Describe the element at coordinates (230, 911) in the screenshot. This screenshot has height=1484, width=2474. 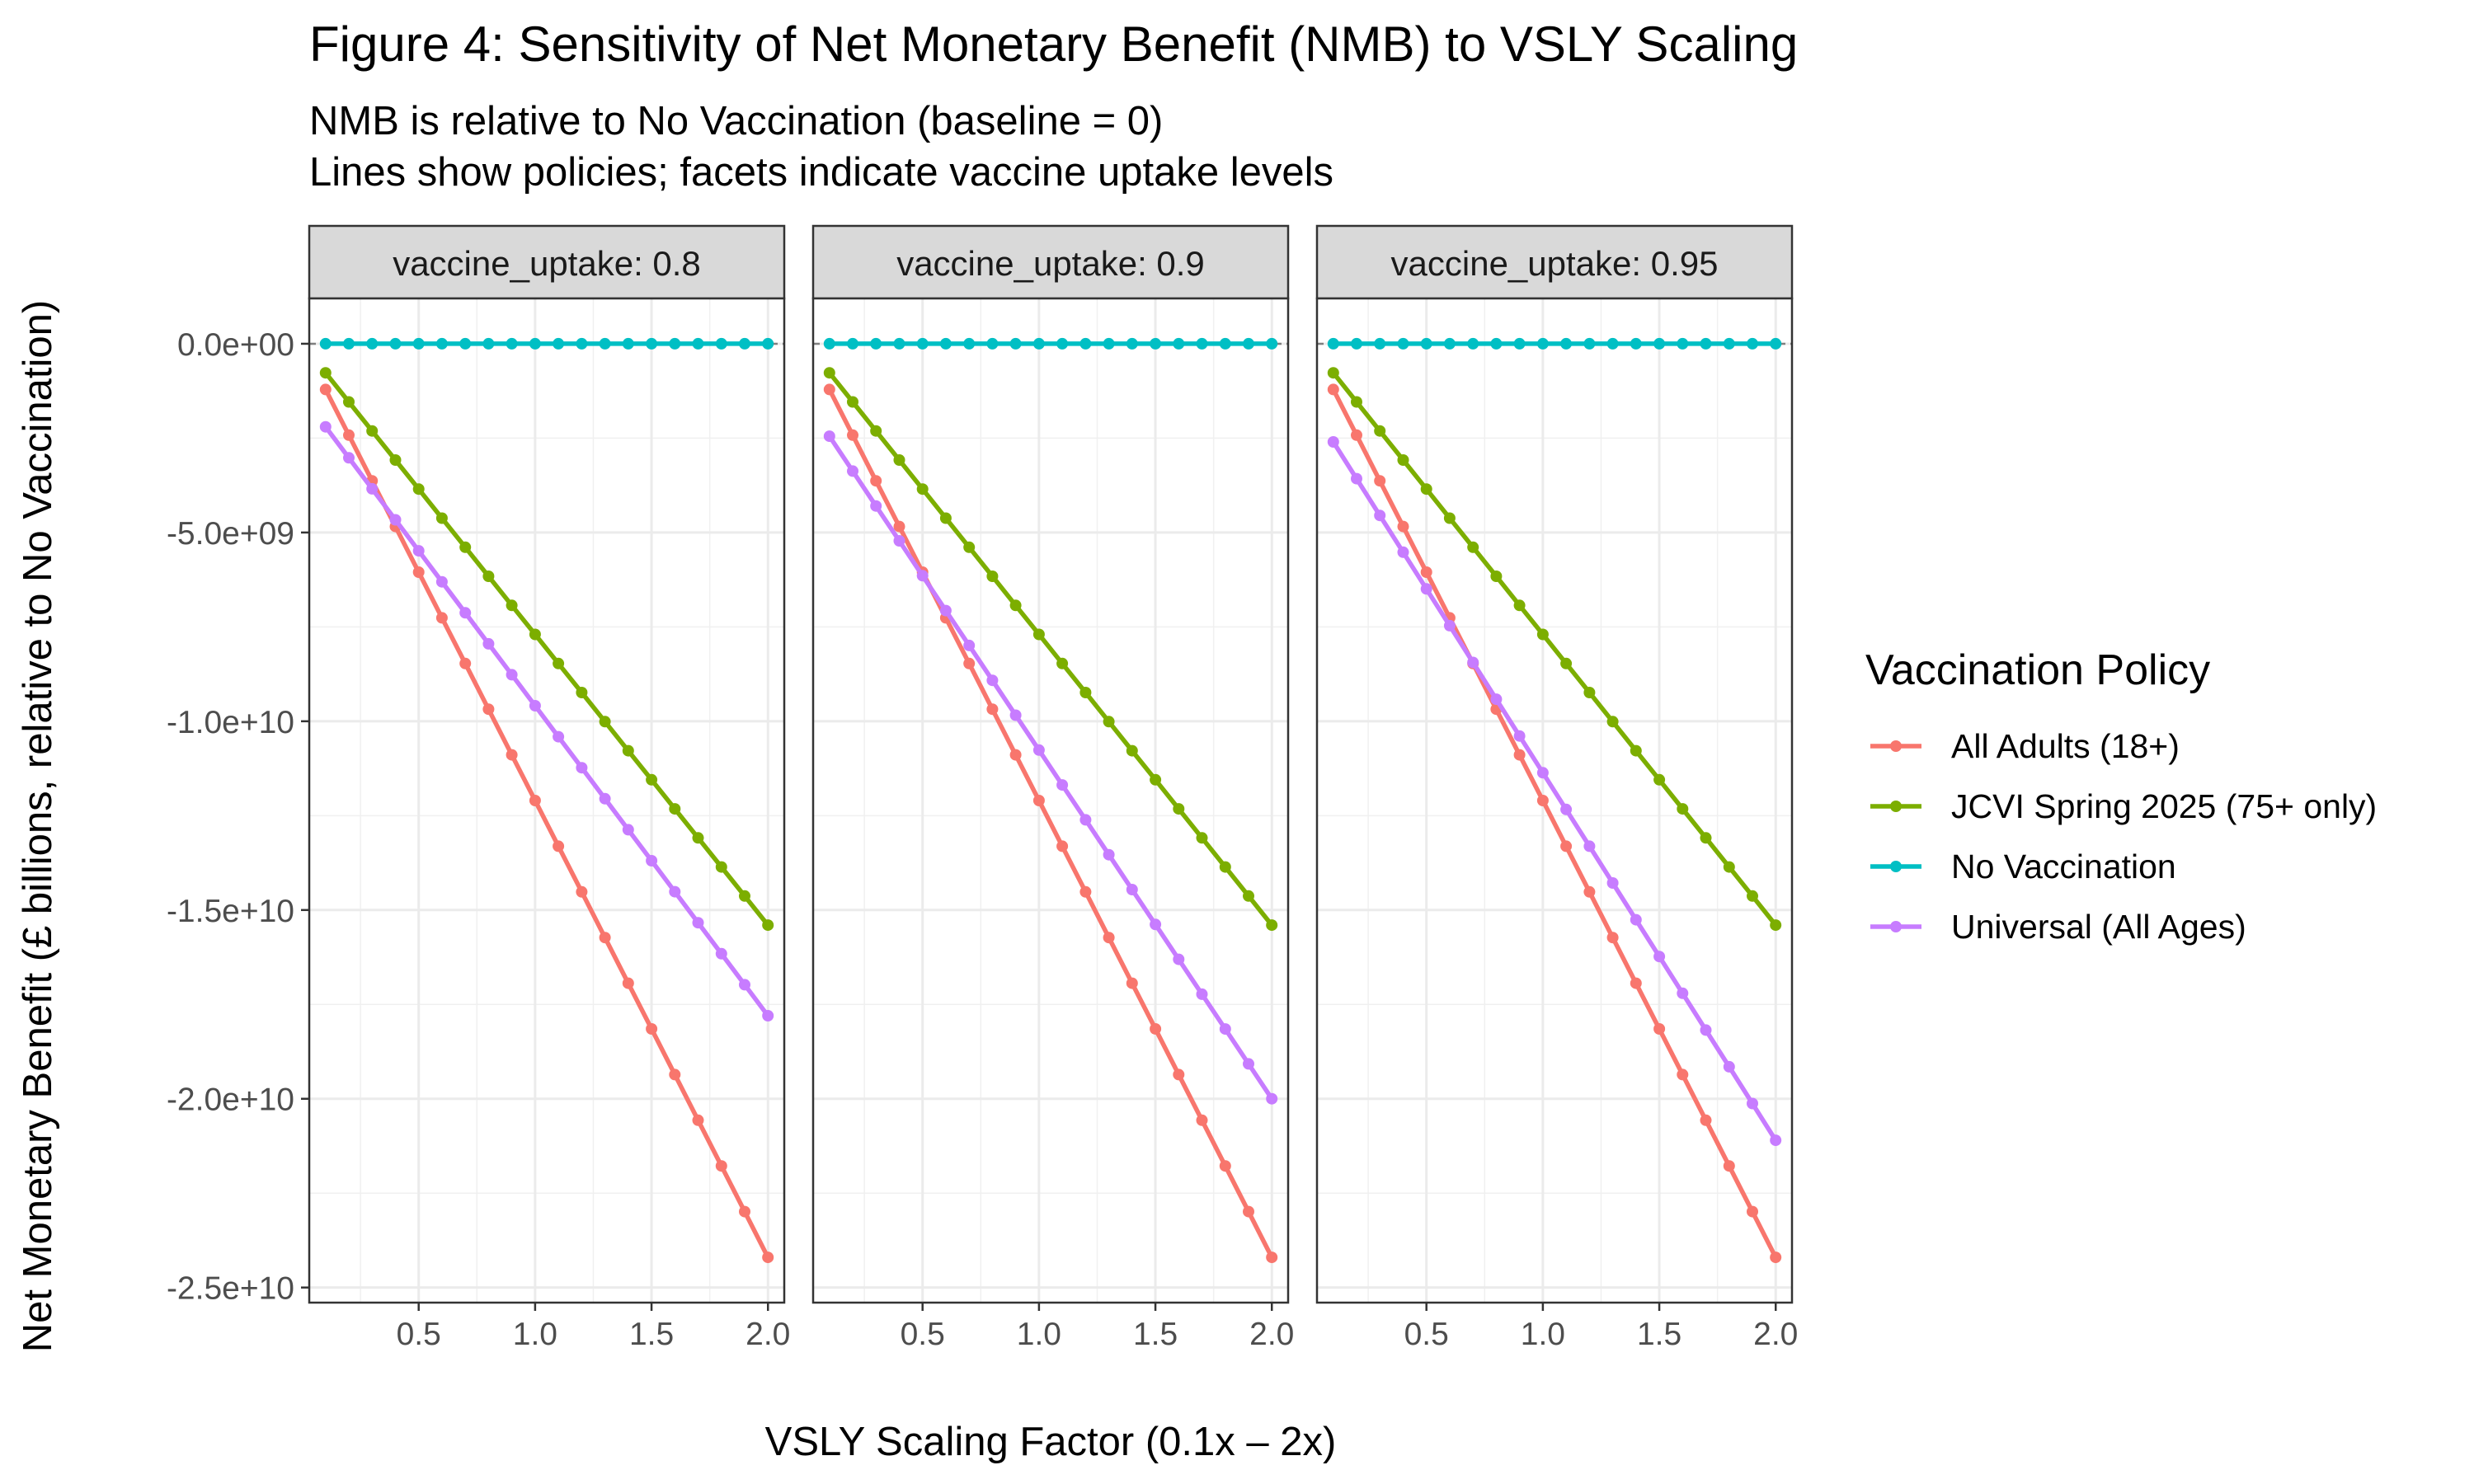
I see `y-tick-label: -1.5e+10` at that location.